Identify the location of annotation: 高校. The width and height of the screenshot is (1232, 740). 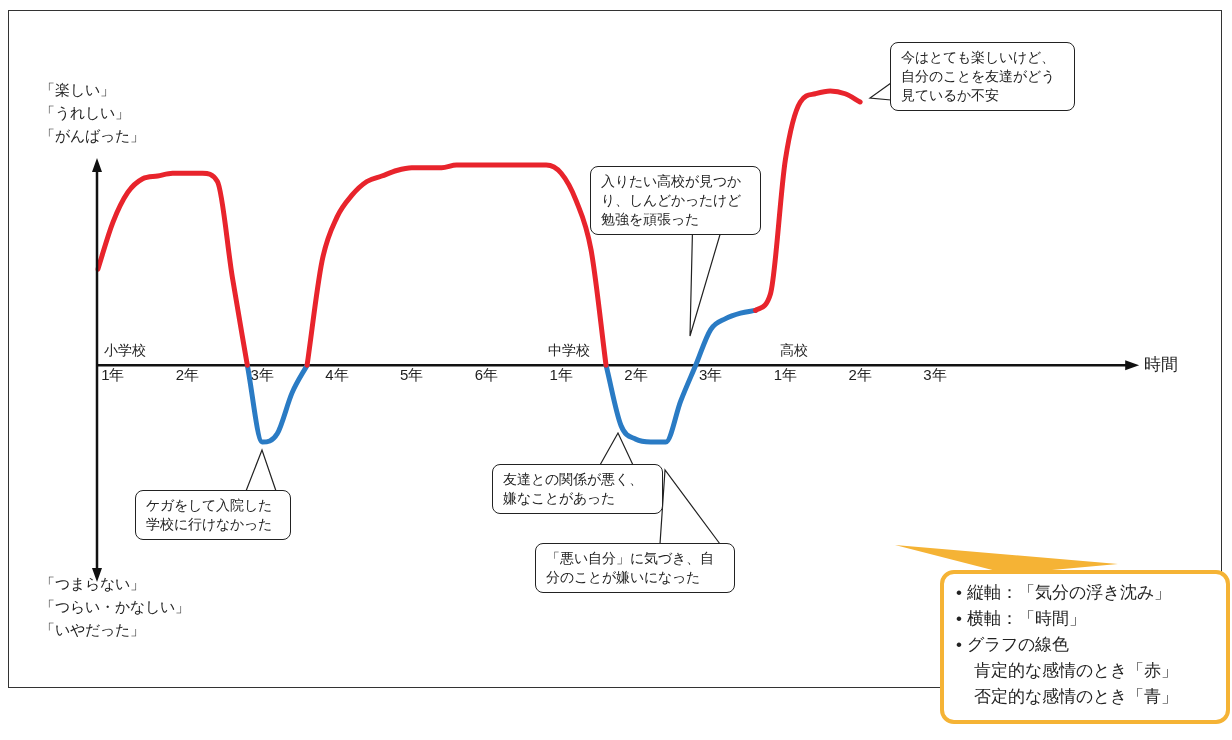
(794, 350).